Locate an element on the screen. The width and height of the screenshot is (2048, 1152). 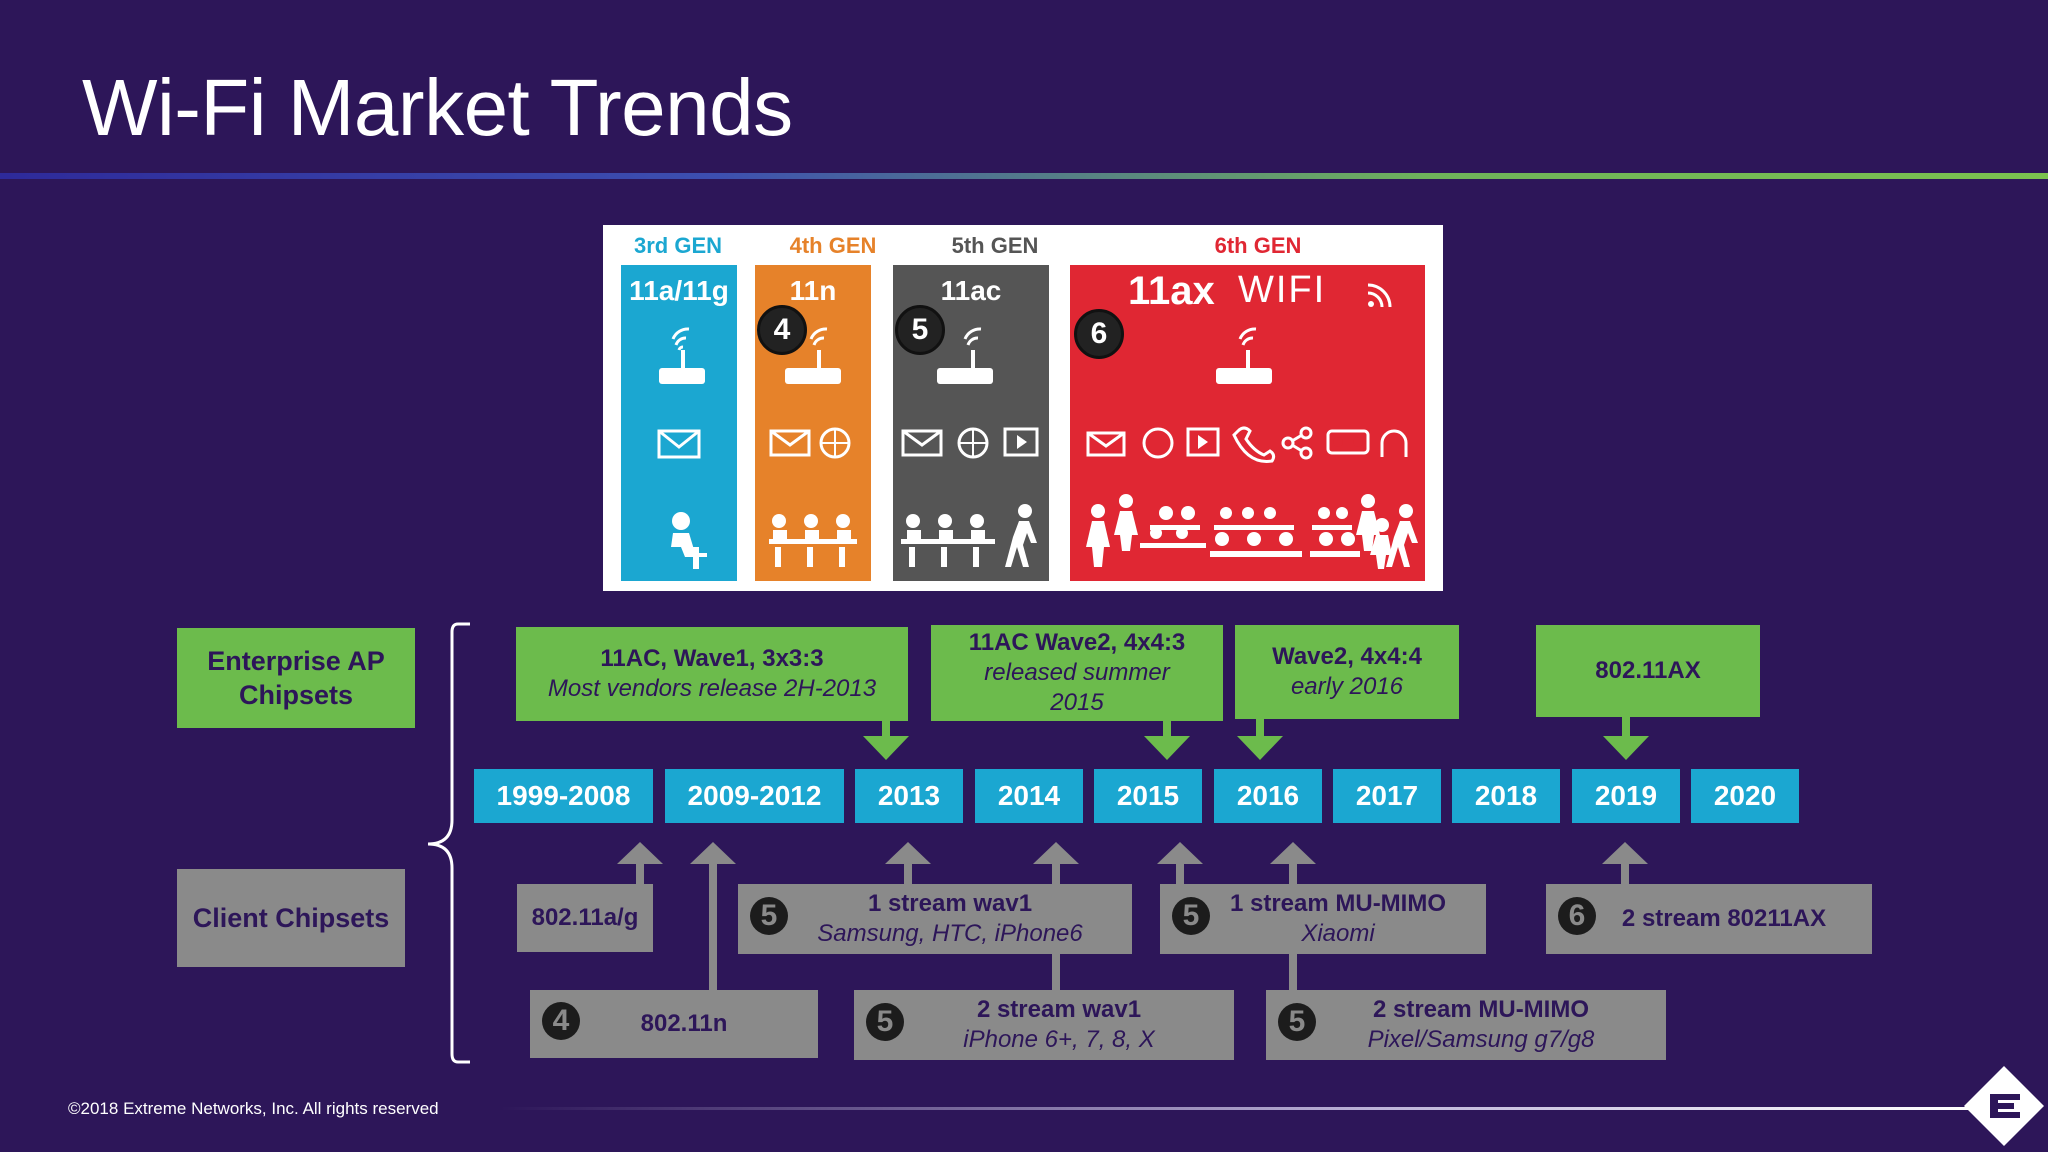
client-item-title: 802.11a/g is located at coordinates (585, 917).